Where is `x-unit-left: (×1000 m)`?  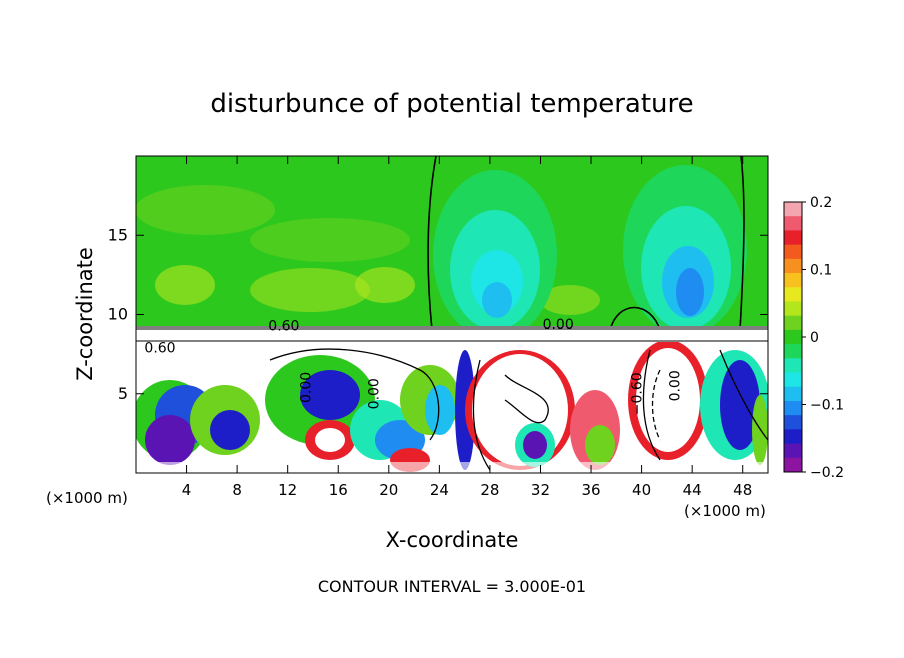 x-unit-left: (×1000 m) is located at coordinates (87, 498).